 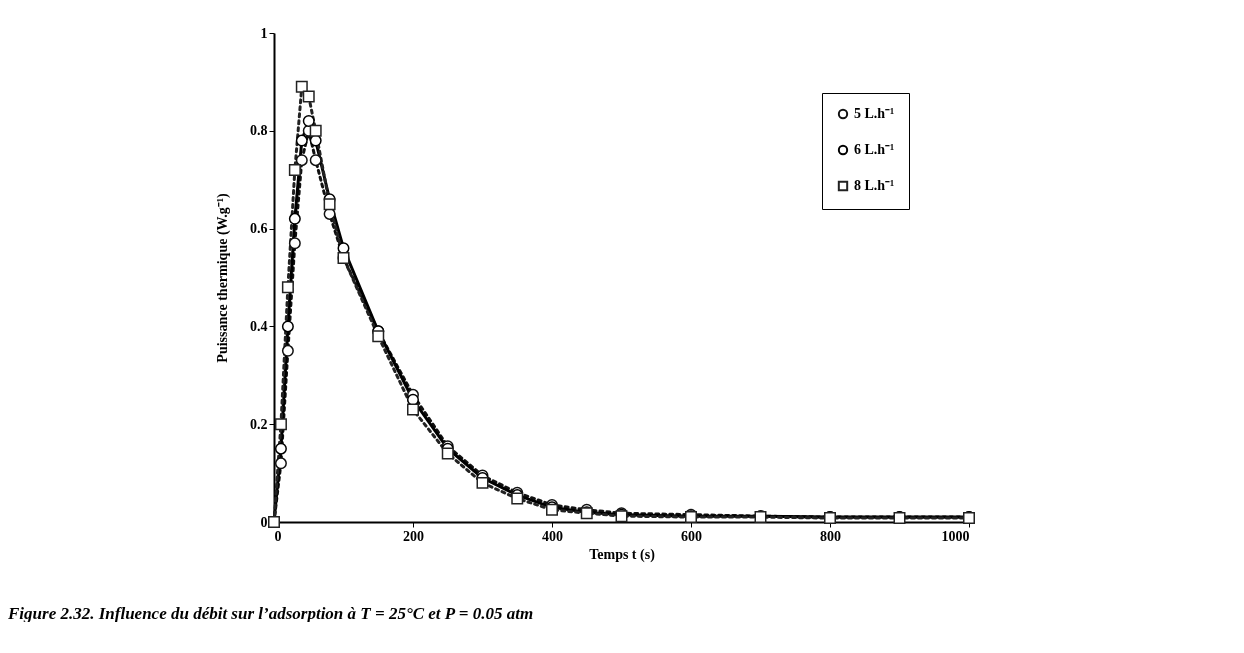 I want to click on x-tick-label: 1000, so click(x=955, y=536).